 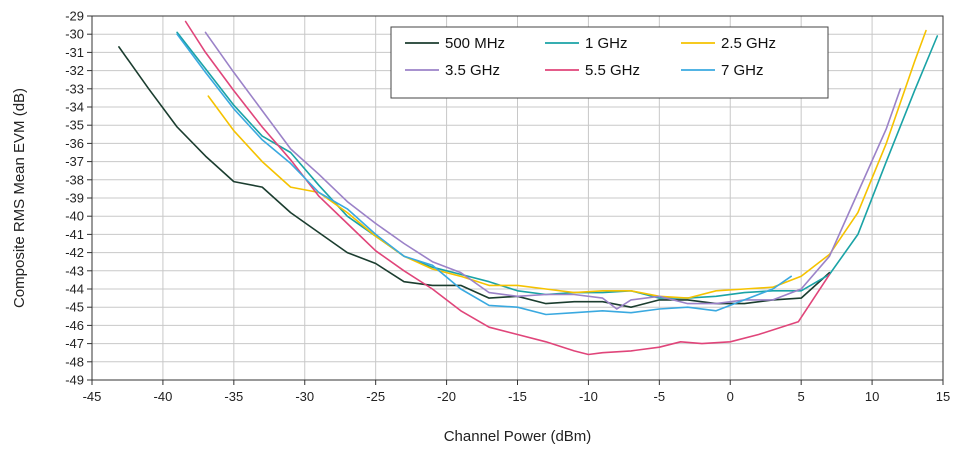 I want to click on legend-entry-label: 3.5 GHz, so click(x=472, y=70).